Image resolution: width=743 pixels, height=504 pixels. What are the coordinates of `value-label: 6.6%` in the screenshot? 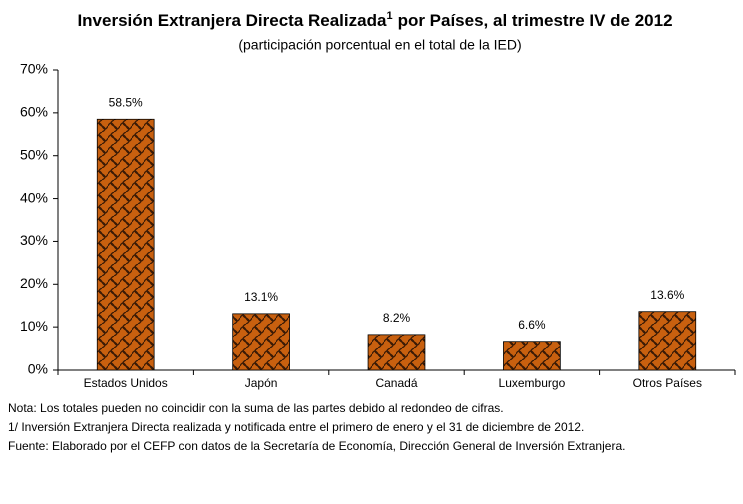 It's located at (532, 325).